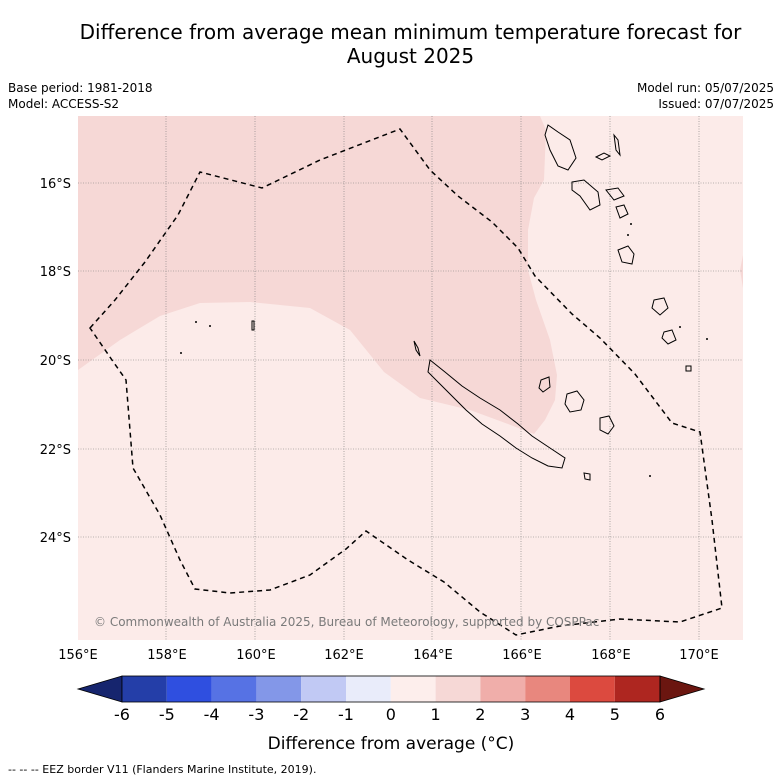  Describe the element at coordinates (55, 184) in the screenshot. I see `lat-label: 16°S` at that location.